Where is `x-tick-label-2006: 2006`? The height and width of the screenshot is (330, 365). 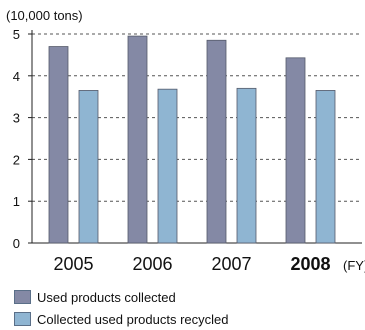
x-tick-label-2006: 2006 is located at coordinates (152, 264).